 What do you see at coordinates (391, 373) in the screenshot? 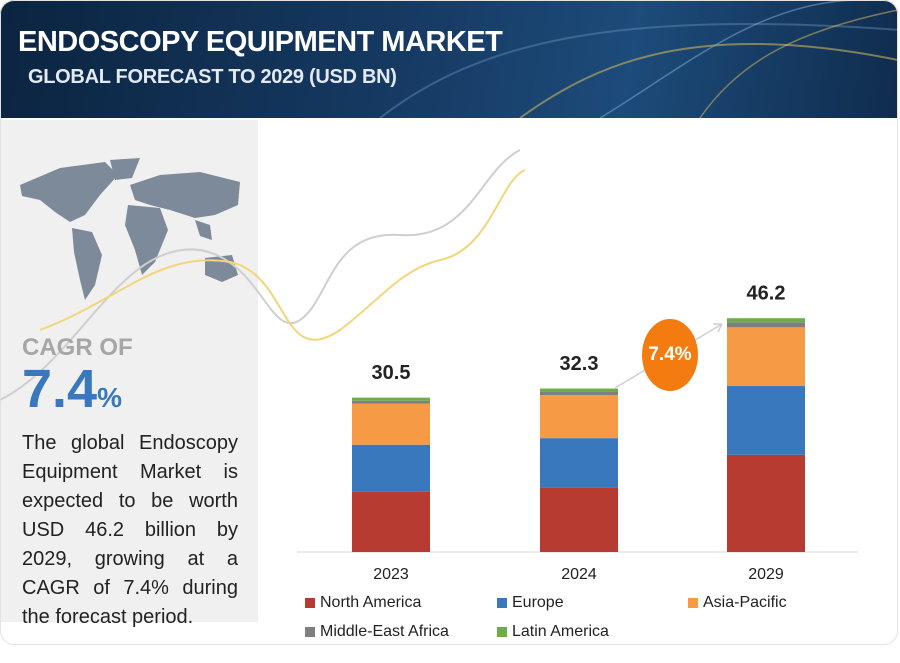
I see `total-label: 30.5` at bounding box center [391, 373].